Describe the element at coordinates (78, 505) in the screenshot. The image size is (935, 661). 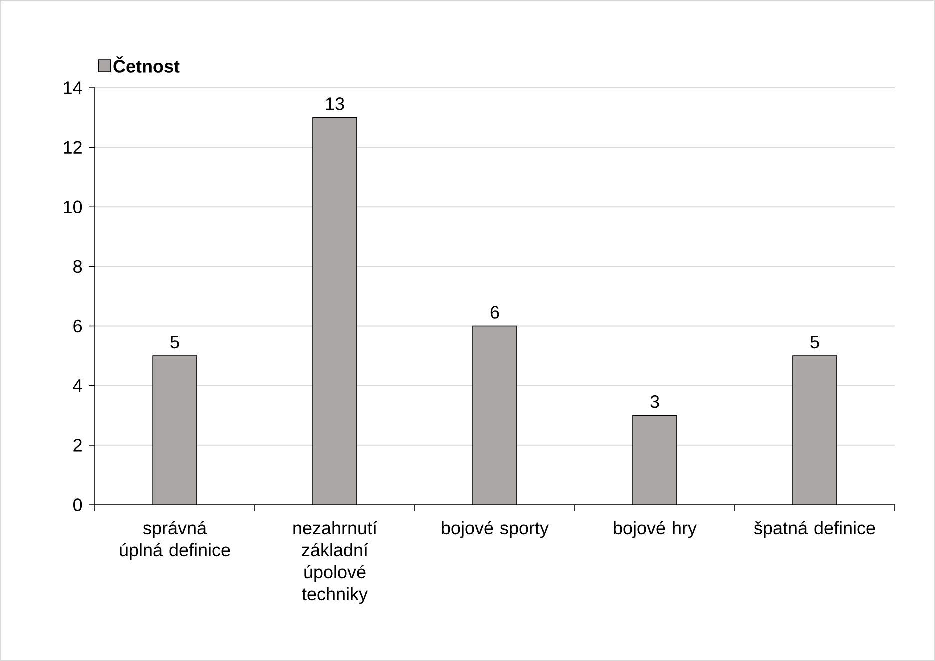
I see `y-tick-label: 0` at that location.